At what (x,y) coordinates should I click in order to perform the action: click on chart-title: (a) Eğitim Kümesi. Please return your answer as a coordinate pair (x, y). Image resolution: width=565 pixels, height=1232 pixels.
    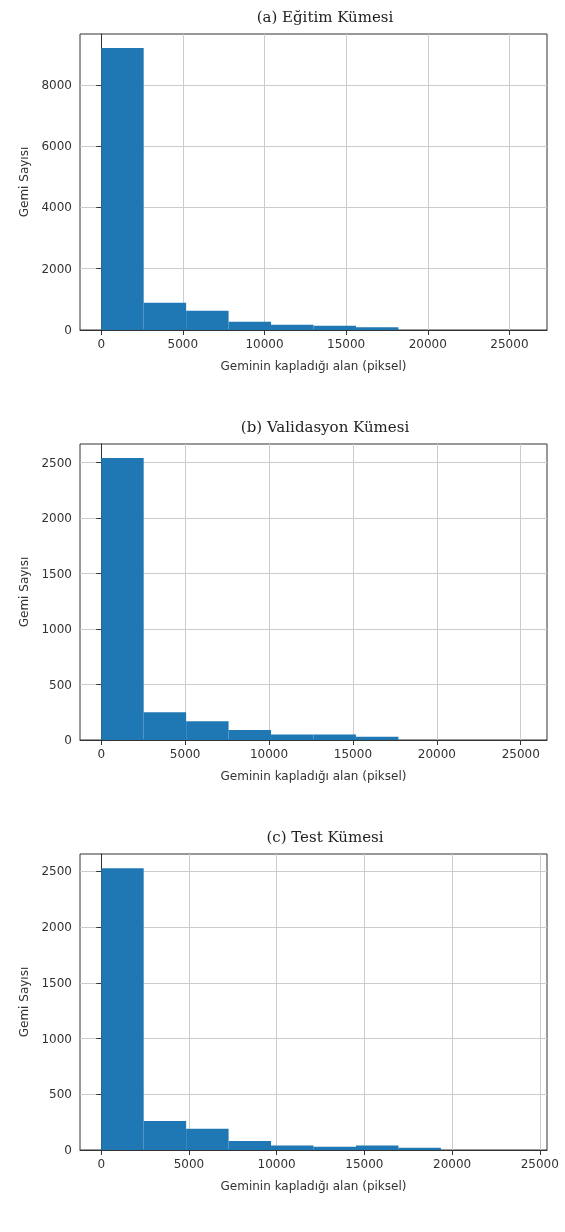
    Looking at the image, I should click on (325, 16).